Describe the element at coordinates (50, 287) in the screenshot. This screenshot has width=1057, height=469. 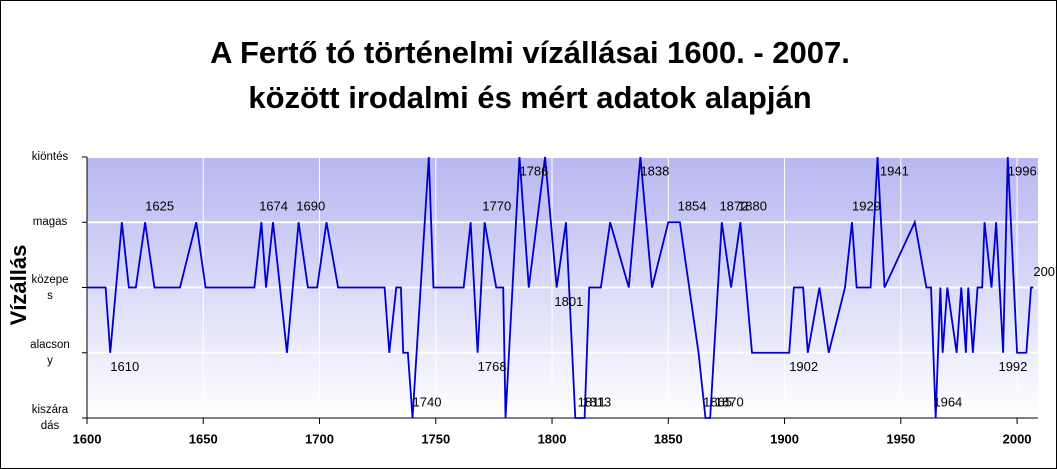
I see `y-tick-label: közepes` at that location.